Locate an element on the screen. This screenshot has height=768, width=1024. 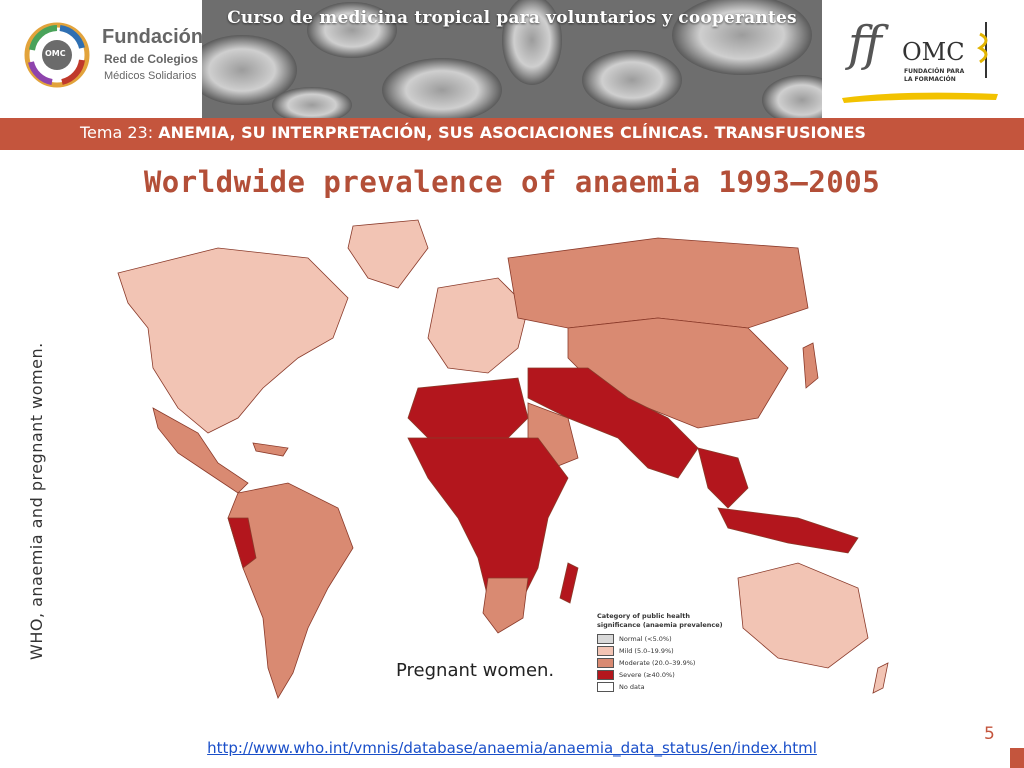
fundacion-badge: OMC is located at coordinates (55, 53).